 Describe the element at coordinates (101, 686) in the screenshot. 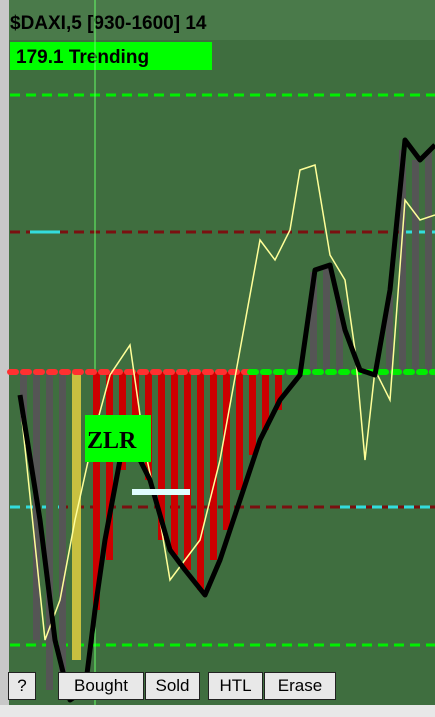

I see `bought-button: Bought` at that location.